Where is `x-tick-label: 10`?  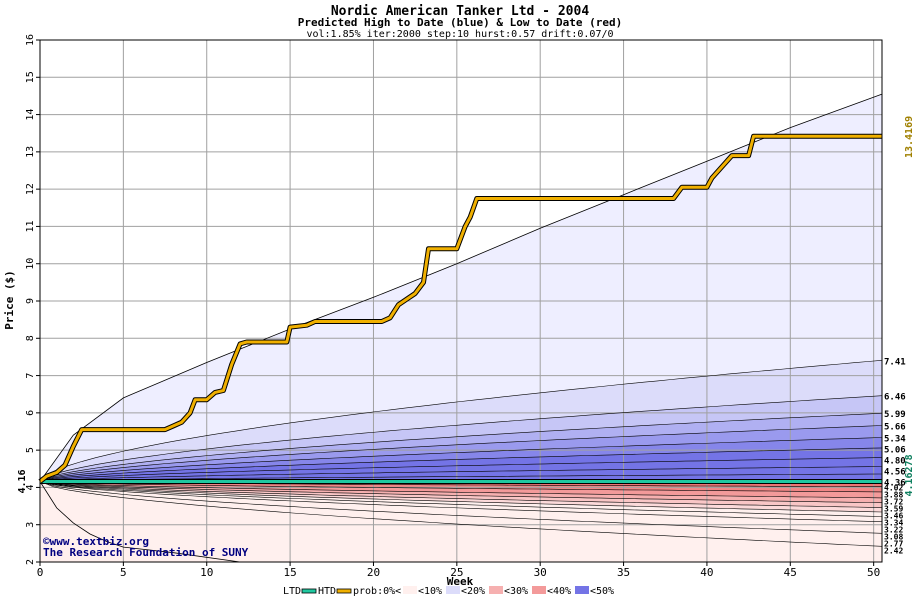 x-tick-label: 10 is located at coordinates (206, 572).